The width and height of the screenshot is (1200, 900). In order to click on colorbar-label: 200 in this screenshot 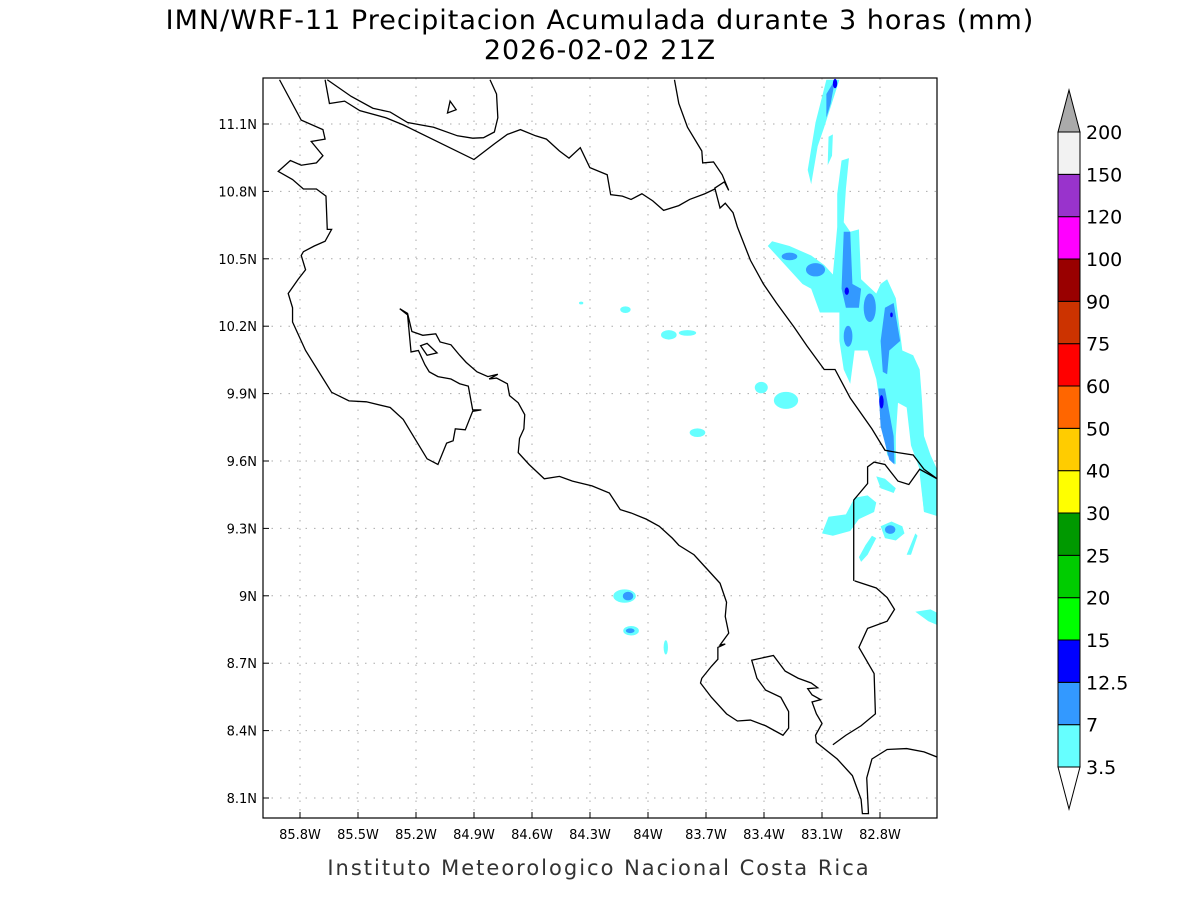, I will do `click(1104, 133)`.